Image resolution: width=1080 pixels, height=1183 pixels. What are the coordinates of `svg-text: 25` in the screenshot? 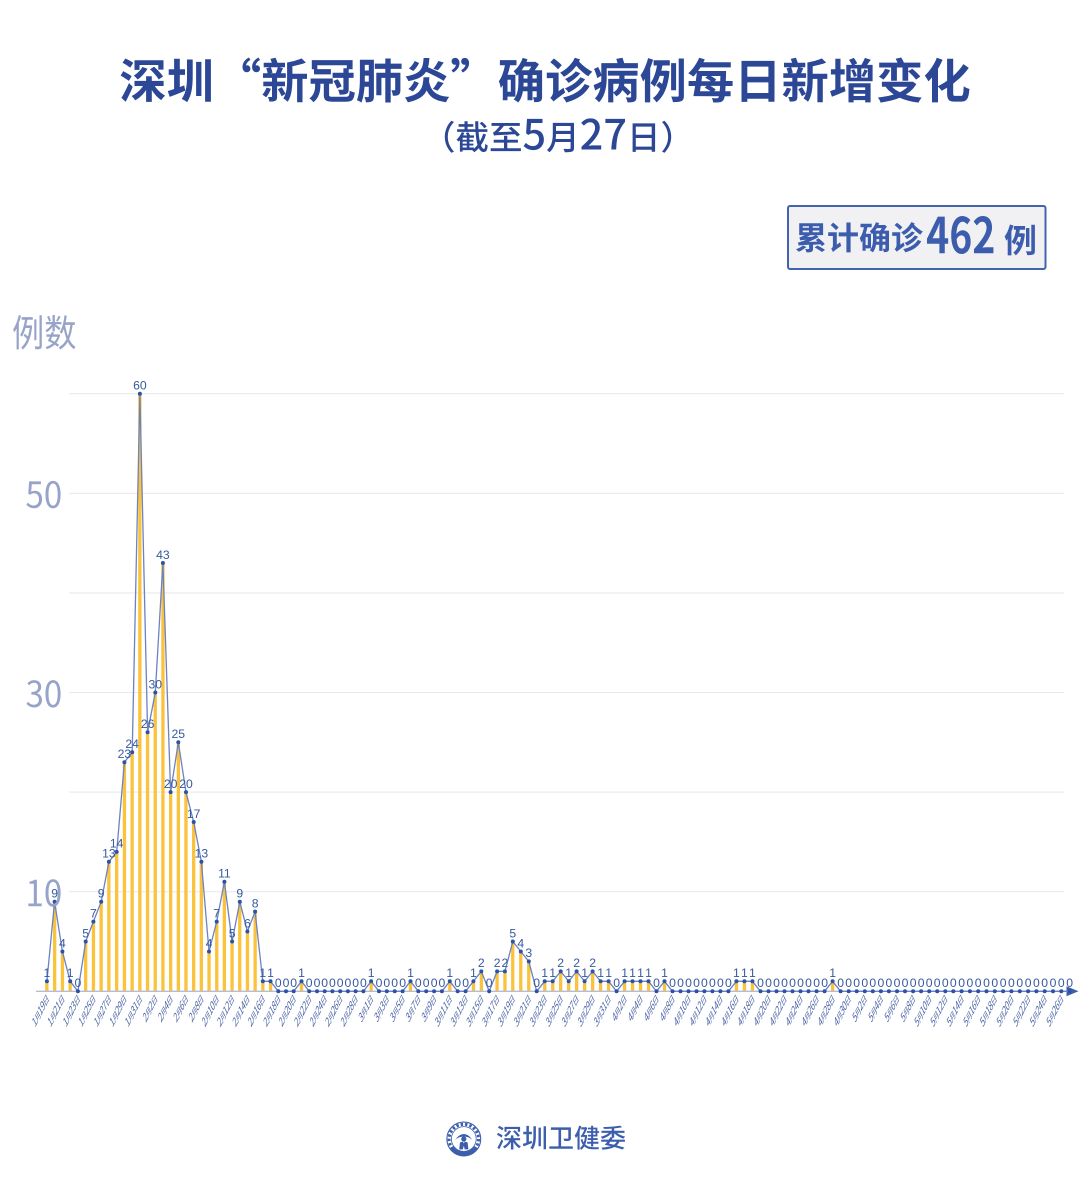 It's located at (179, 734).